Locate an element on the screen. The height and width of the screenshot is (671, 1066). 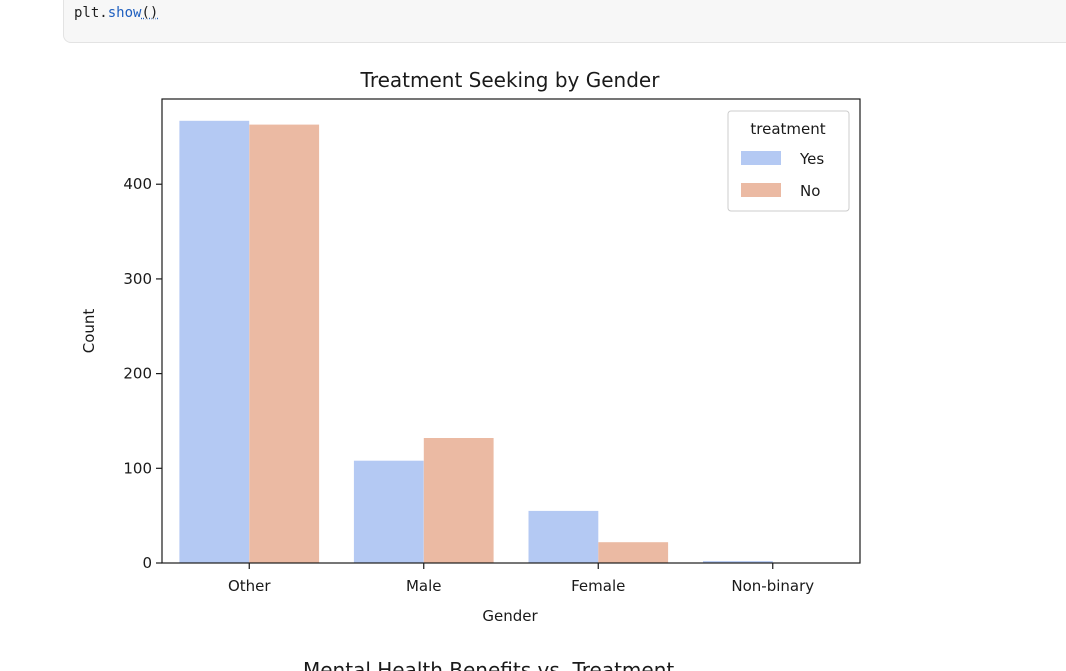
x-axis: Other Male Female Non-binary is located at coordinates (521, 579).